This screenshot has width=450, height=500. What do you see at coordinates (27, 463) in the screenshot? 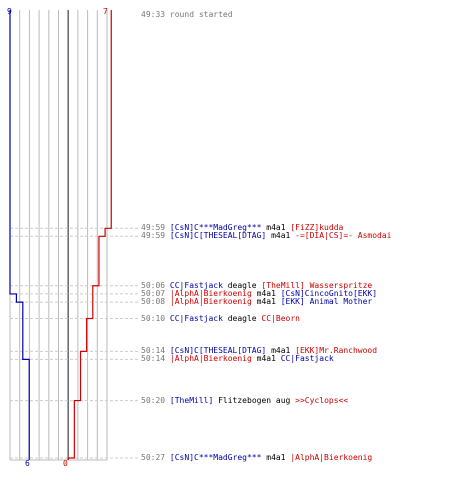
I see `blue-end-count: 6` at bounding box center [27, 463].